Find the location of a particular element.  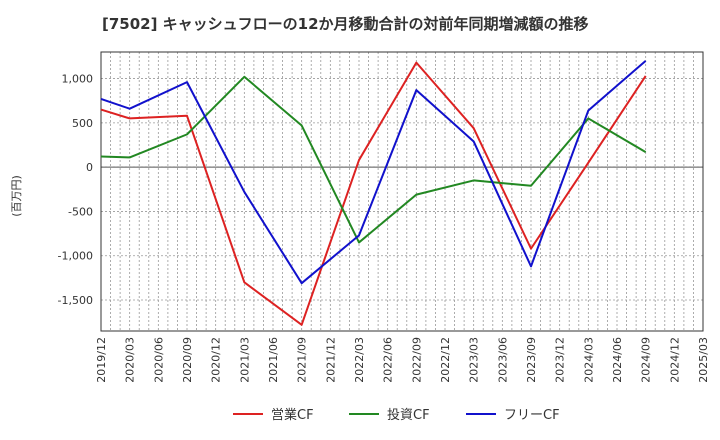

y-tick-label: 0 is located at coordinates (89, 167).